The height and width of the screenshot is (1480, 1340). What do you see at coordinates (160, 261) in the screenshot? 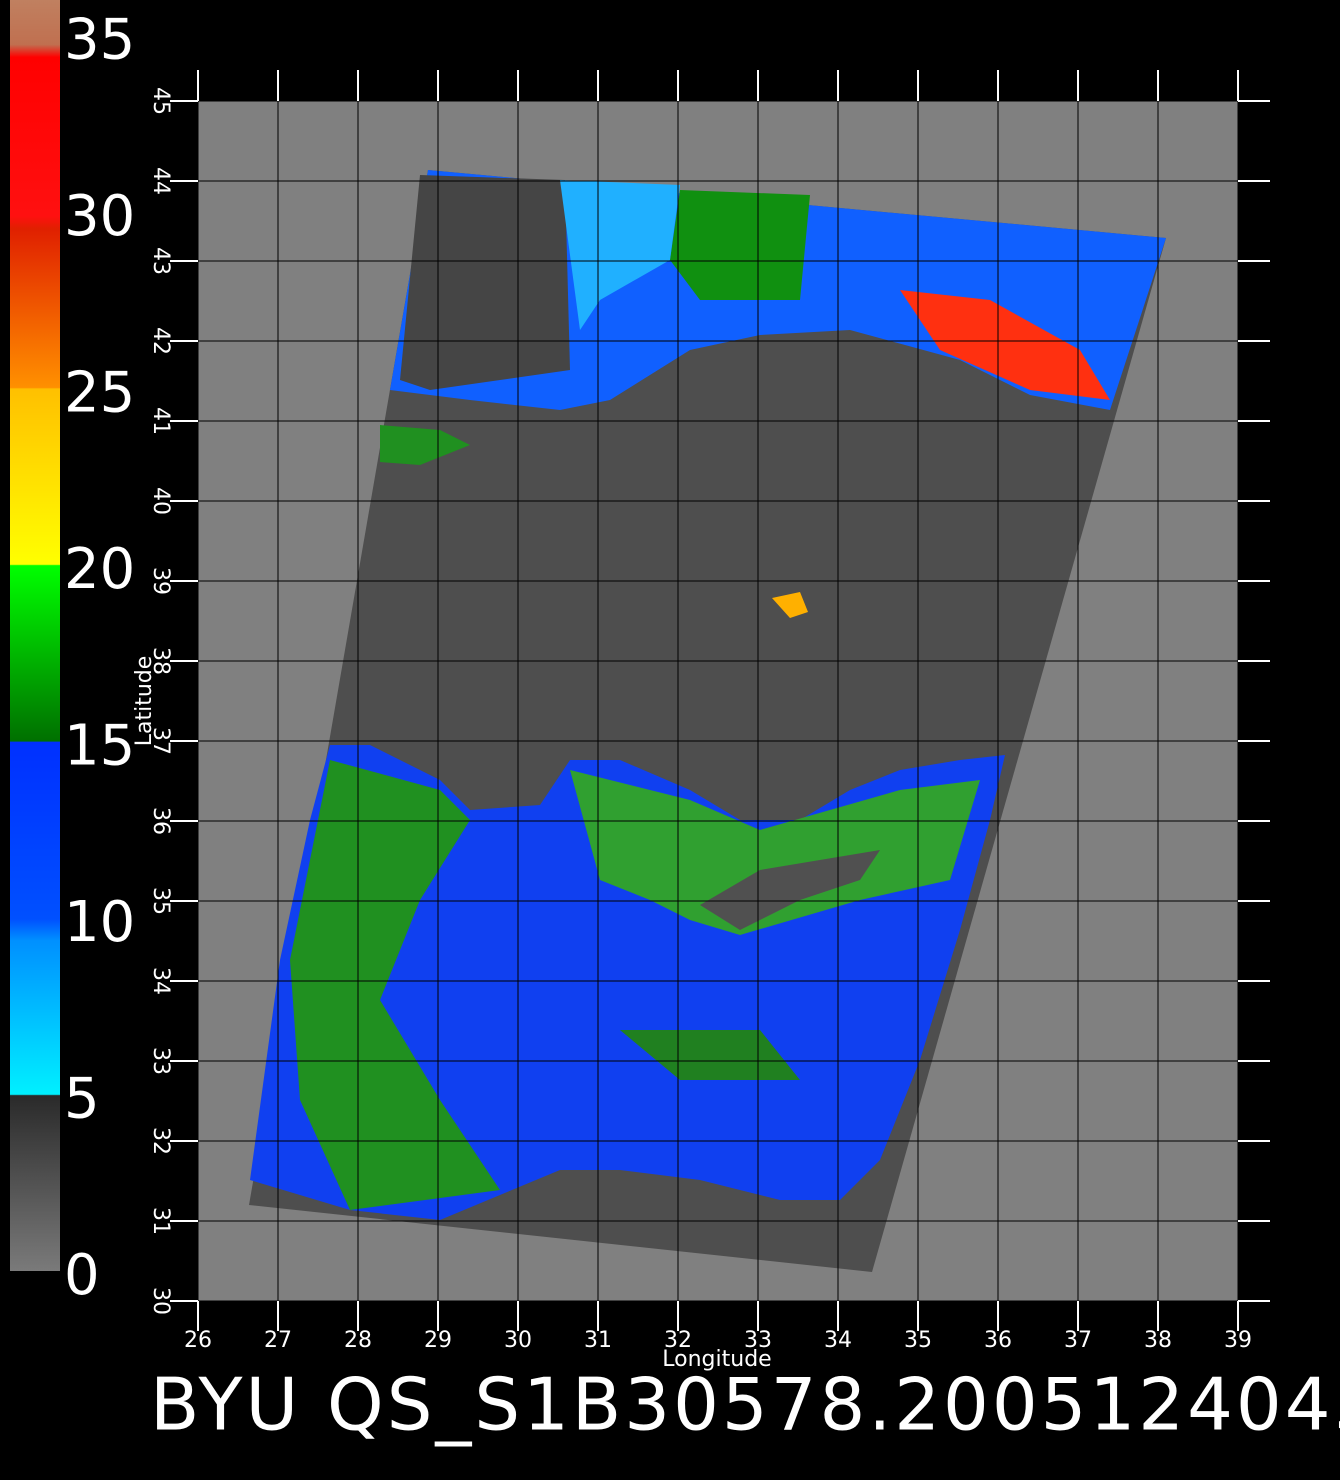
I see `y-tick-label: 43` at bounding box center [160, 261].